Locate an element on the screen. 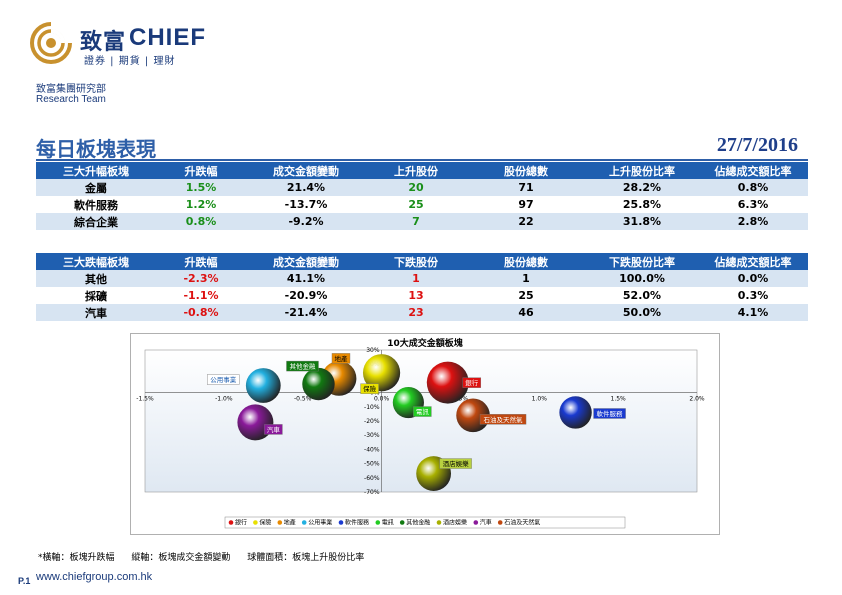 This screenshot has width=842, height=595. footnote-bubble: 球體面積：板塊上升股份比率 is located at coordinates (306, 558).